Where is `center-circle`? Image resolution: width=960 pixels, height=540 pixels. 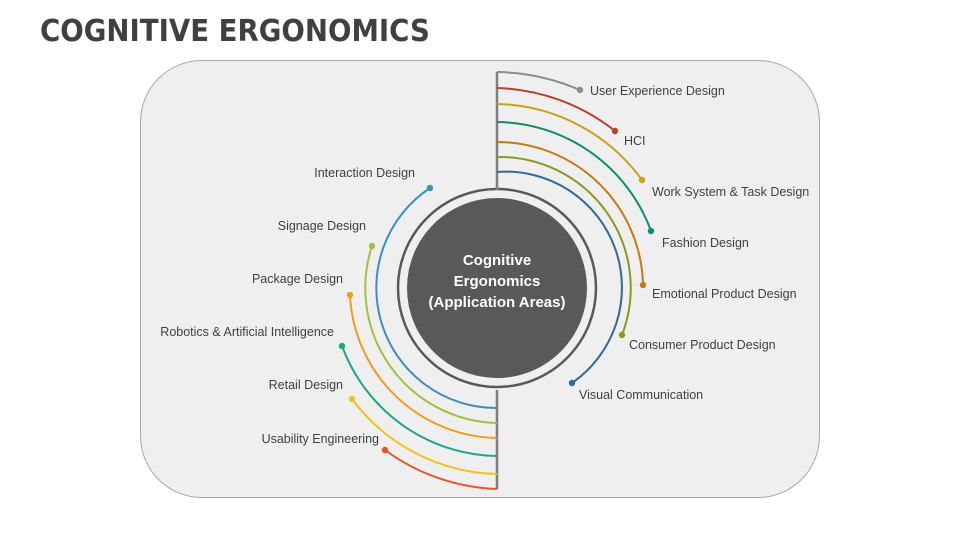 center-circle is located at coordinates (497, 288).